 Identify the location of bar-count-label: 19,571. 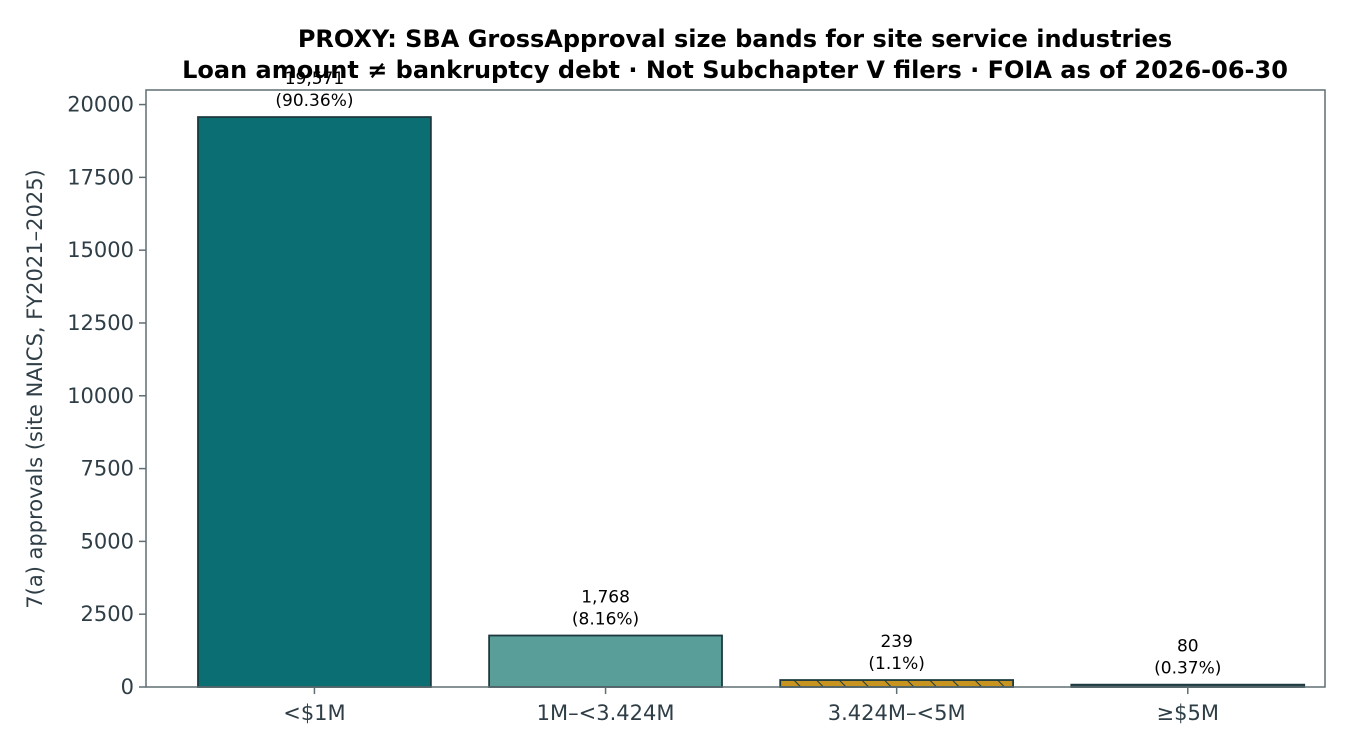
(314, 79).